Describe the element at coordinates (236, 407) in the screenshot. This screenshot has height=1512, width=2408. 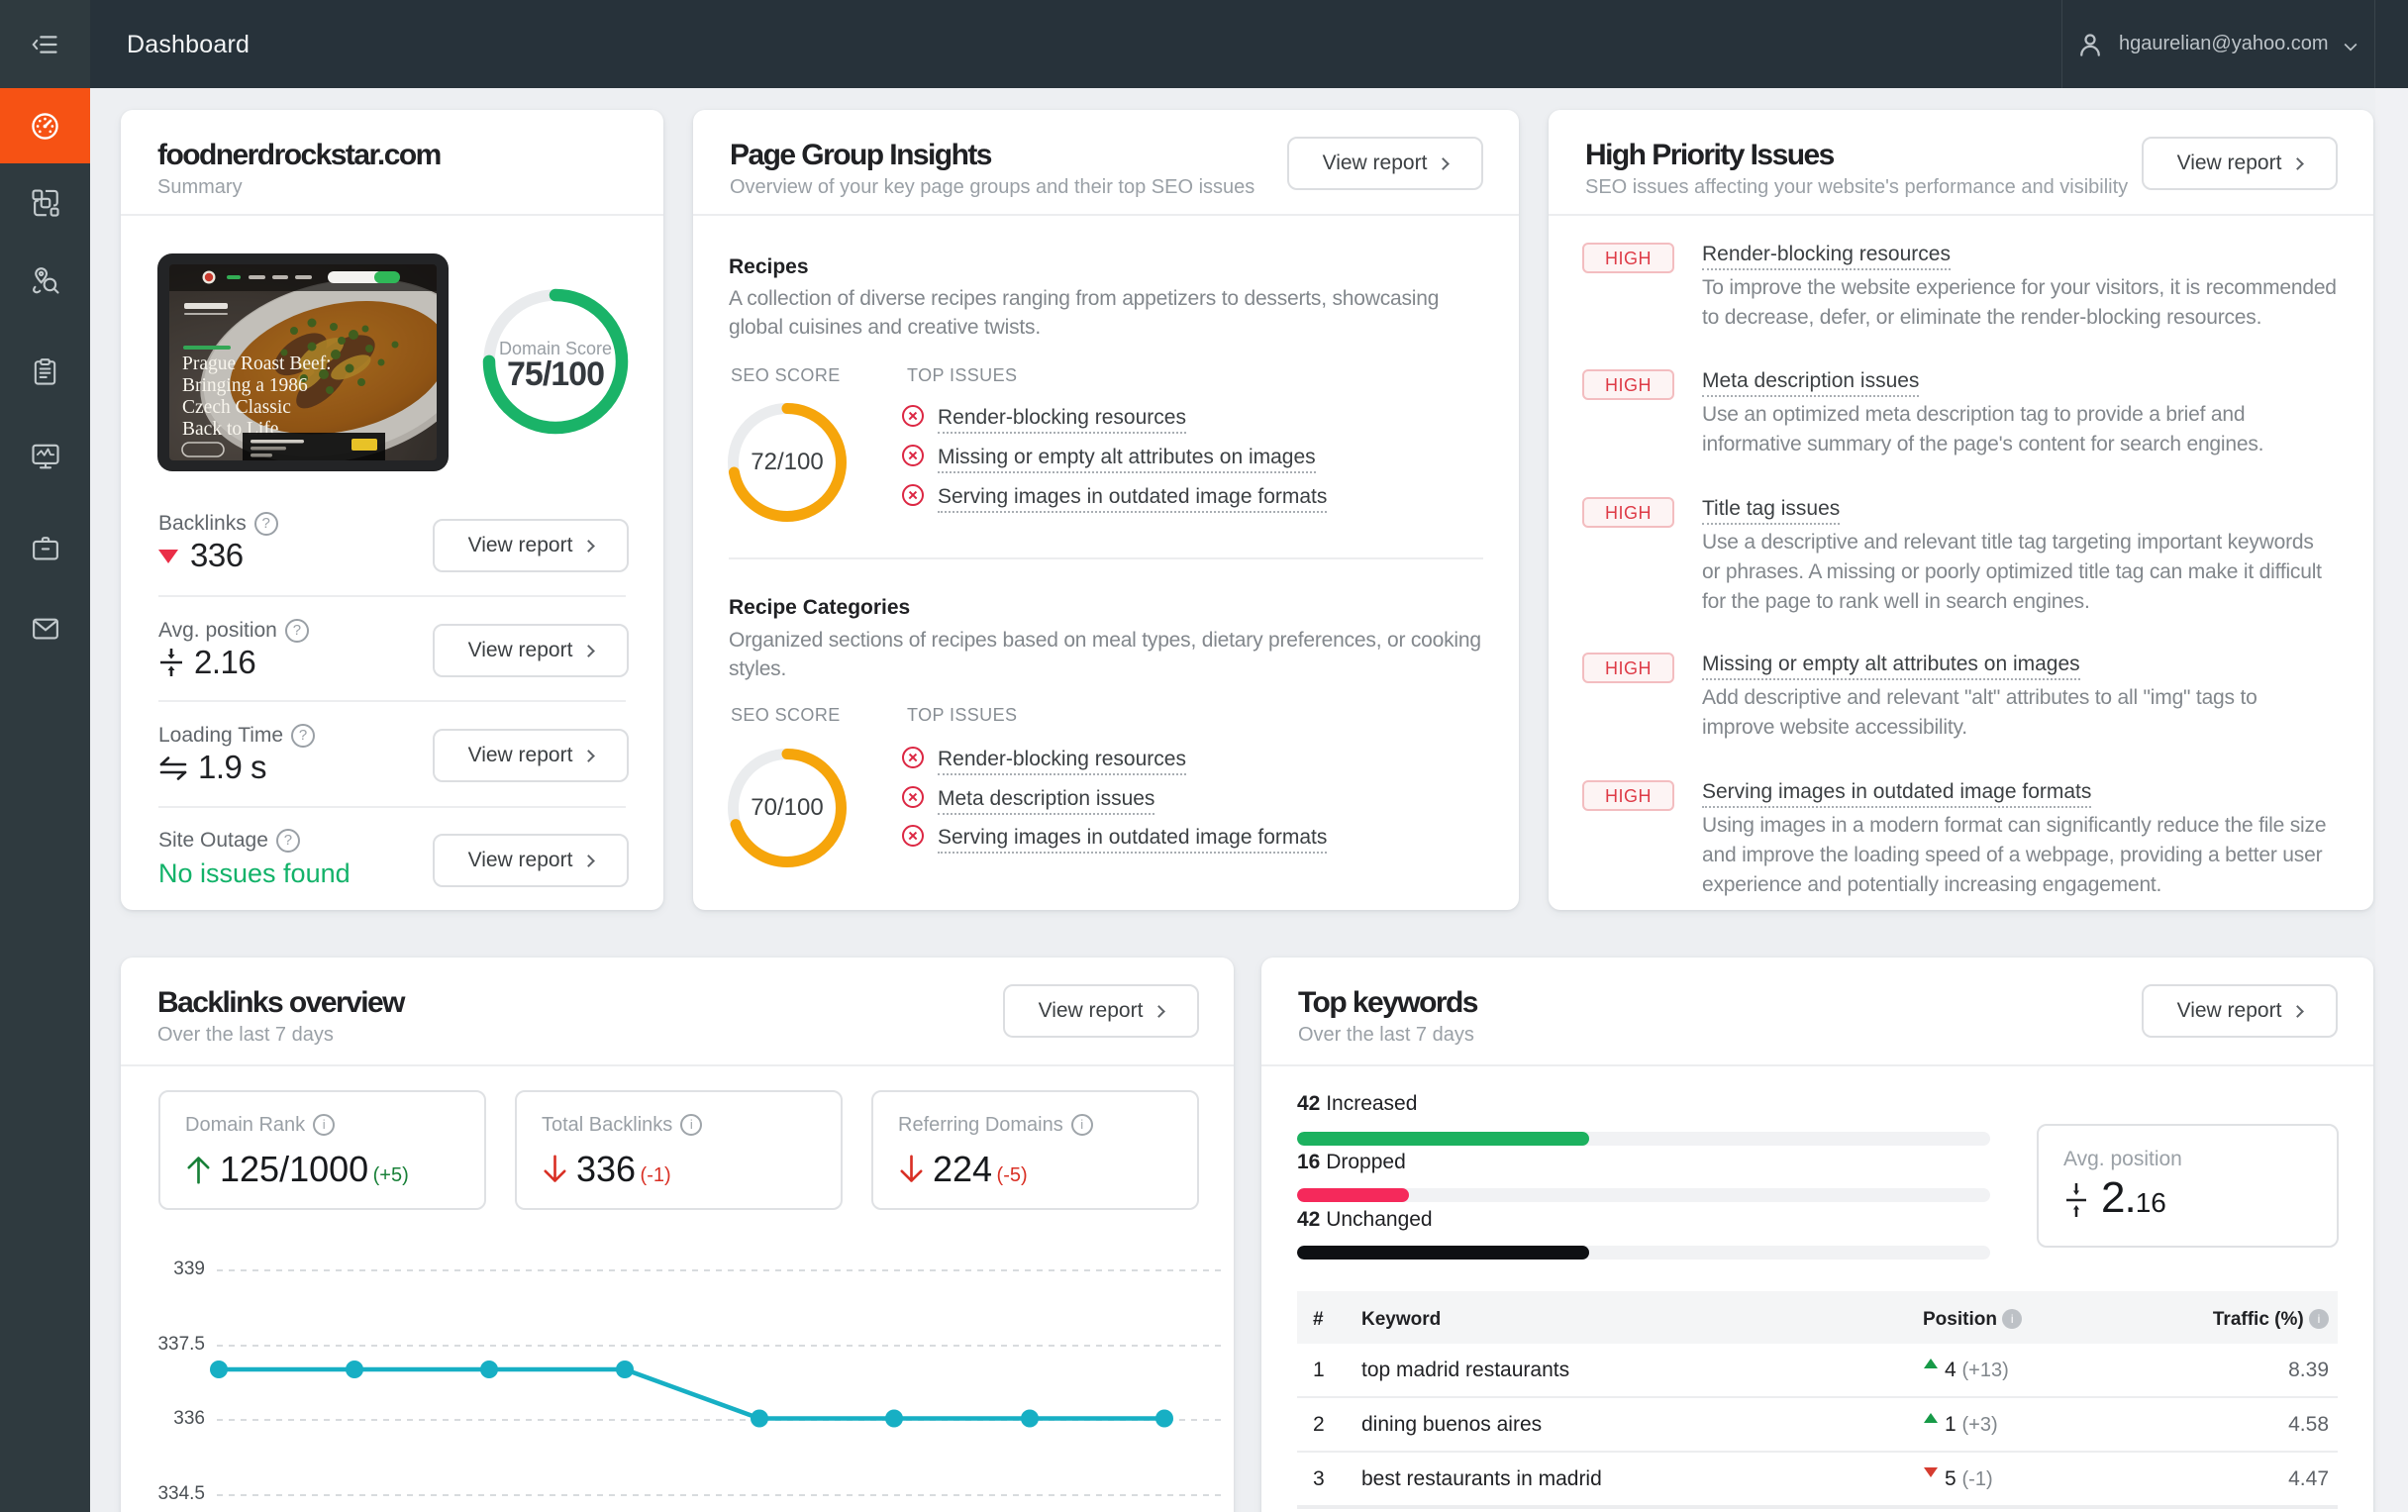
I see `svg-text: Czech Classic` at that location.